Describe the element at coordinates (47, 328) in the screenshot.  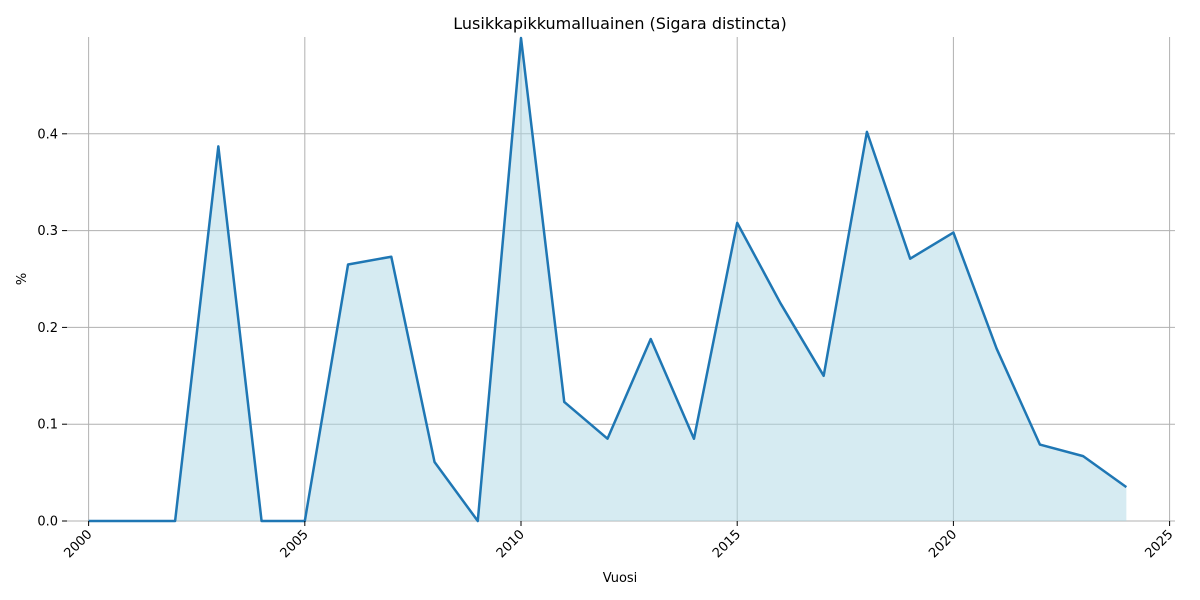
I see `y-tick-label: 0.2` at that location.